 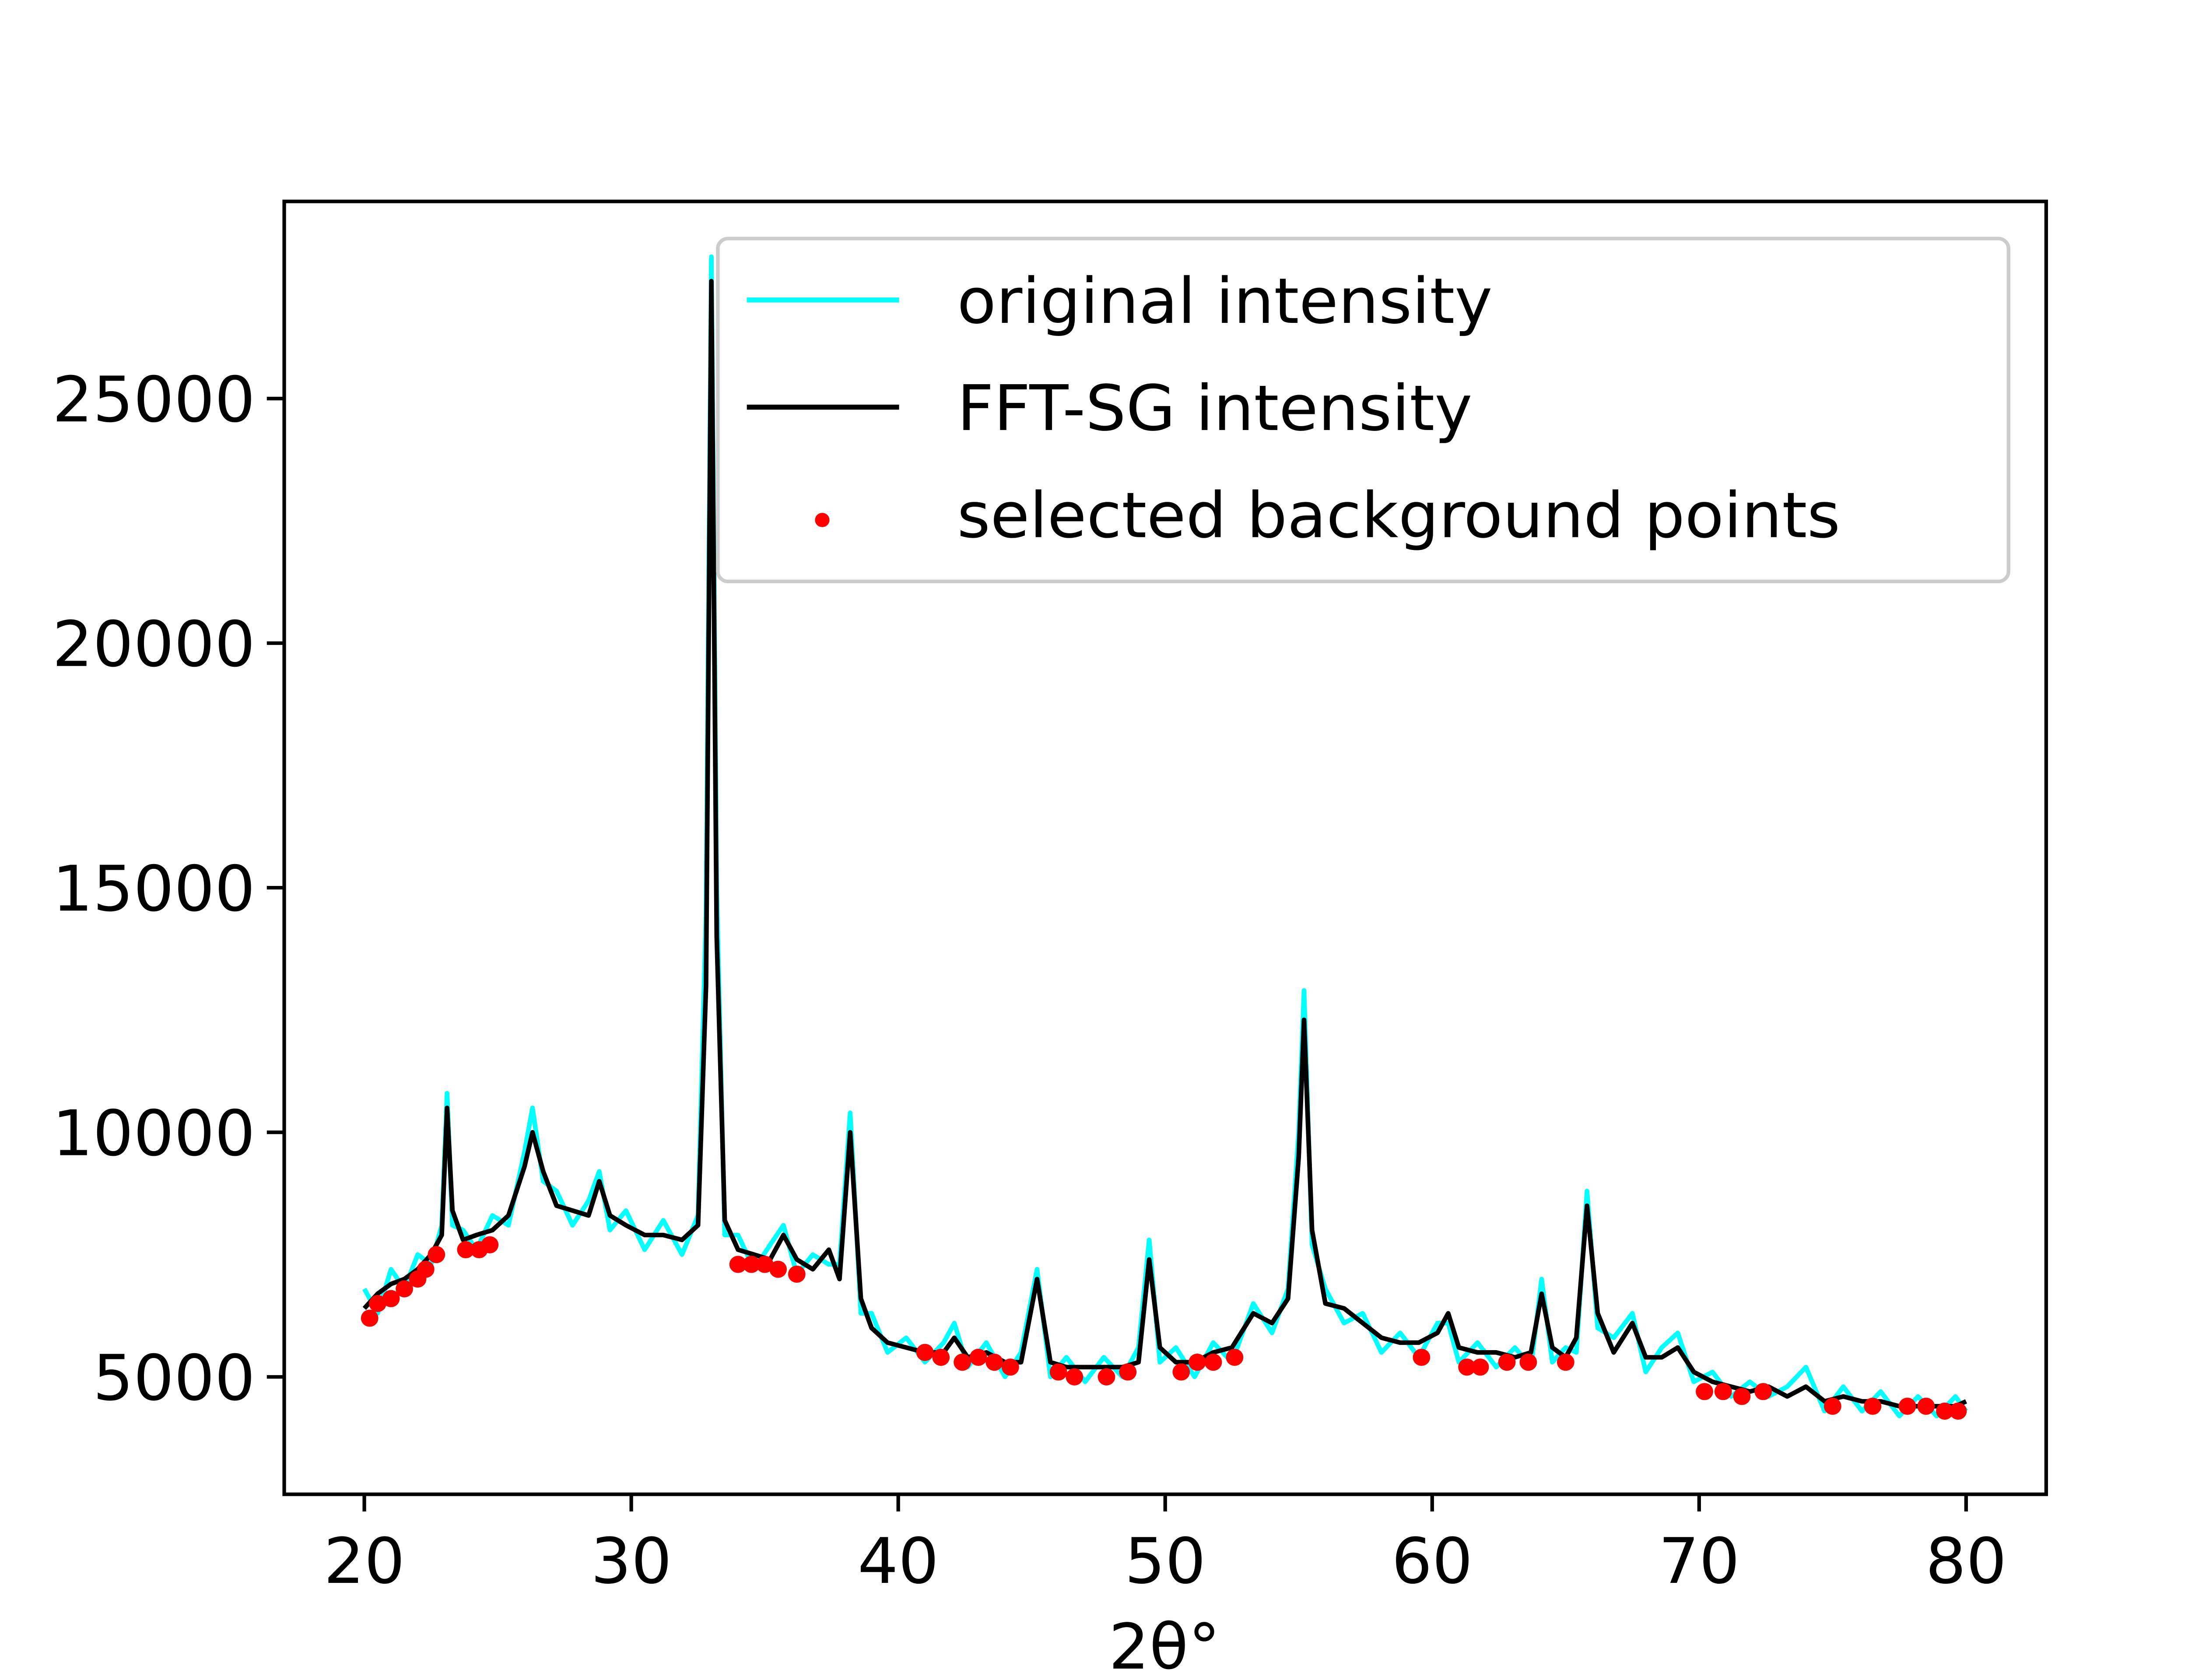 What do you see at coordinates (1398, 516) in the screenshot?
I see `legend-label: selected background points` at bounding box center [1398, 516].